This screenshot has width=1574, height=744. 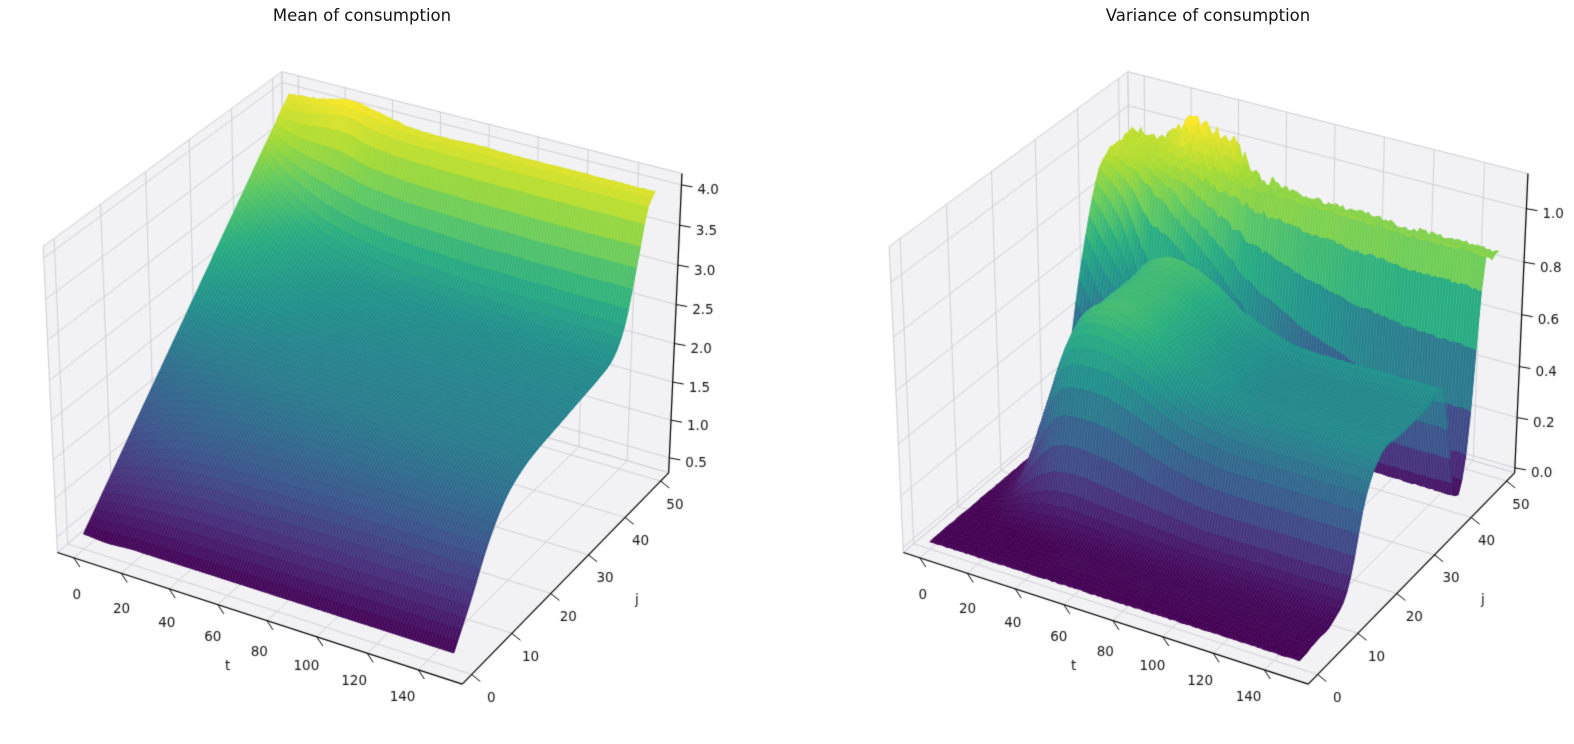 I want to click on variance-plot-title: Variance of consumption, so click(x=1208, y=15).